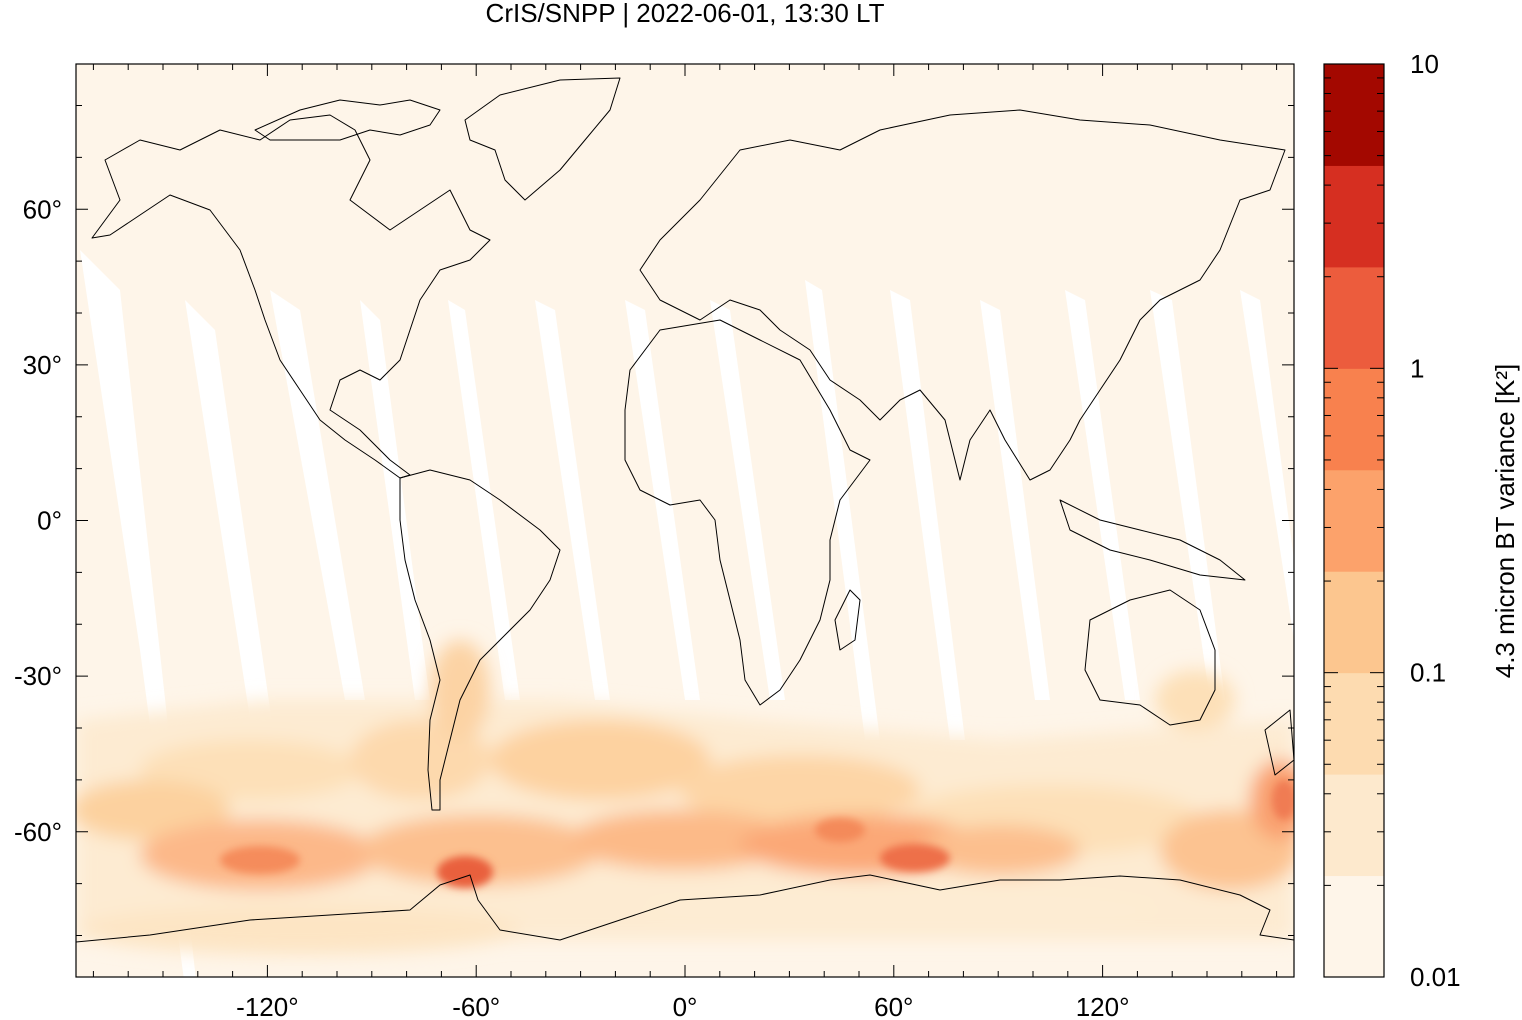  Describe the element at coordinates (1392, 520) in the screenshot. I see `colorbar: 10 1 0.1 0.01` at that location.